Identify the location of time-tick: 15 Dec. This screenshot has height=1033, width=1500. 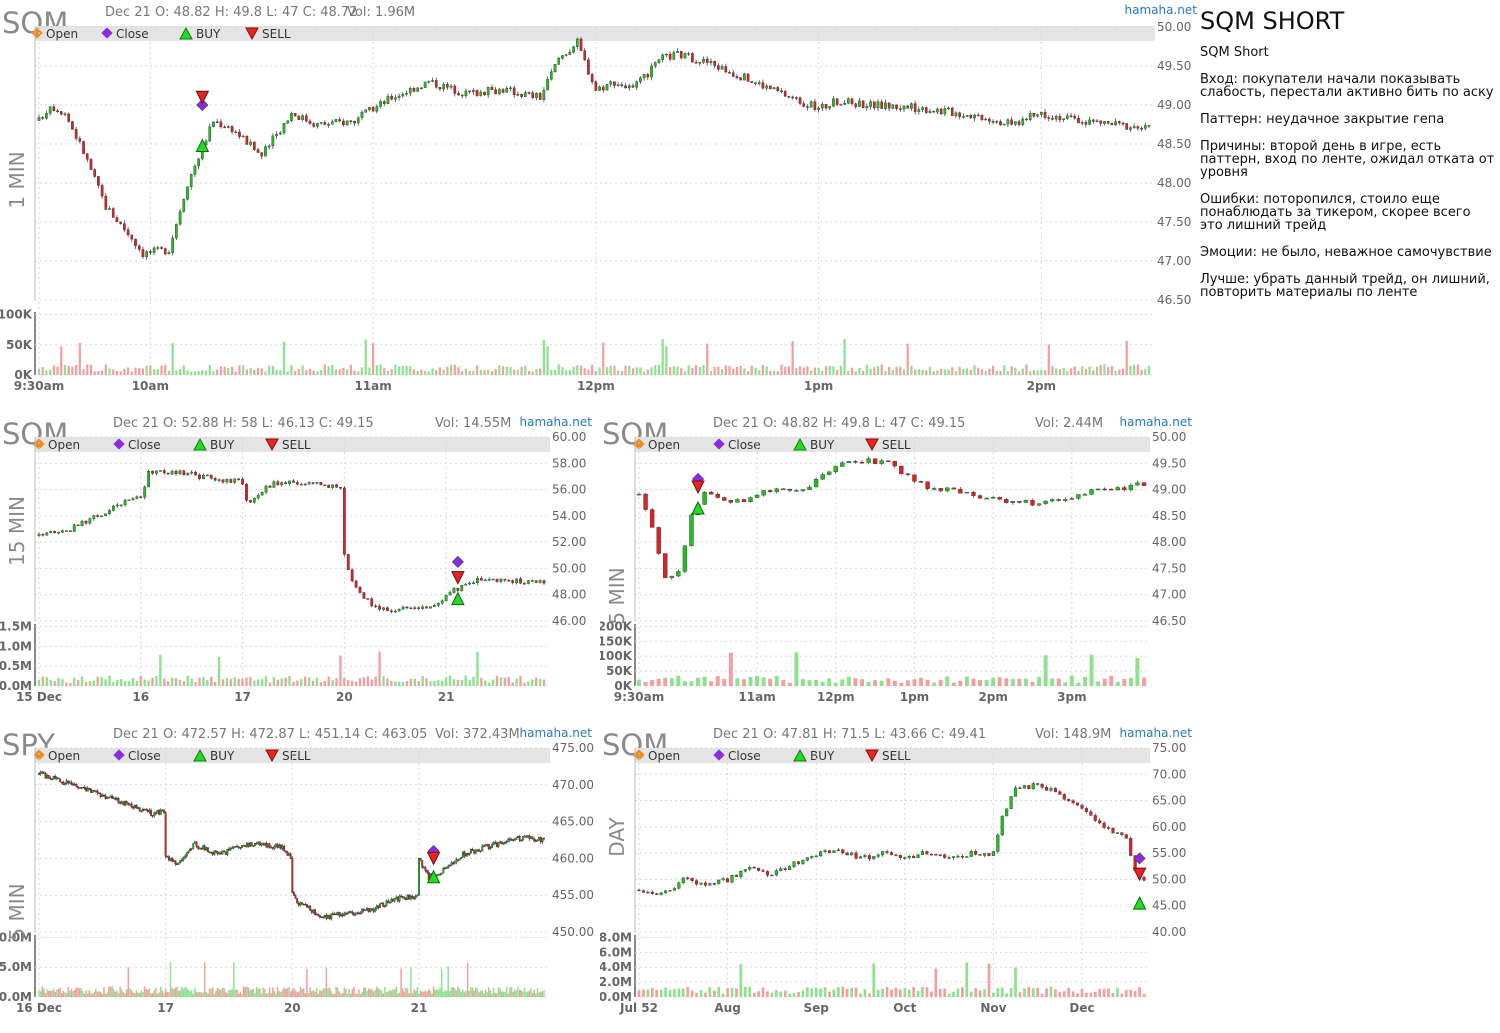
(39, 697).